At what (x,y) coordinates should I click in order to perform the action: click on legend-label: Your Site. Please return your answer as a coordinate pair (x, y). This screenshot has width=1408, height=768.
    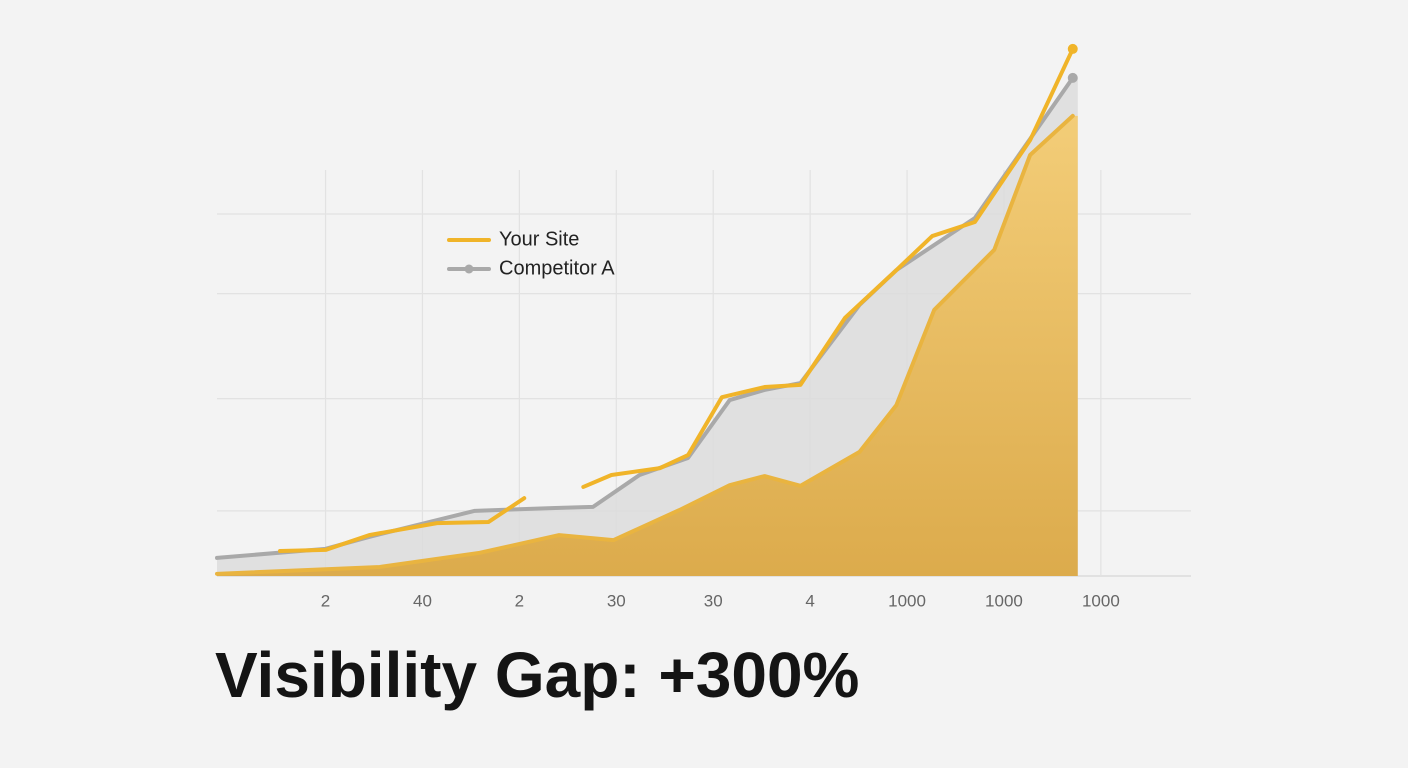
    Looking at the image, I should click on (539, 239).